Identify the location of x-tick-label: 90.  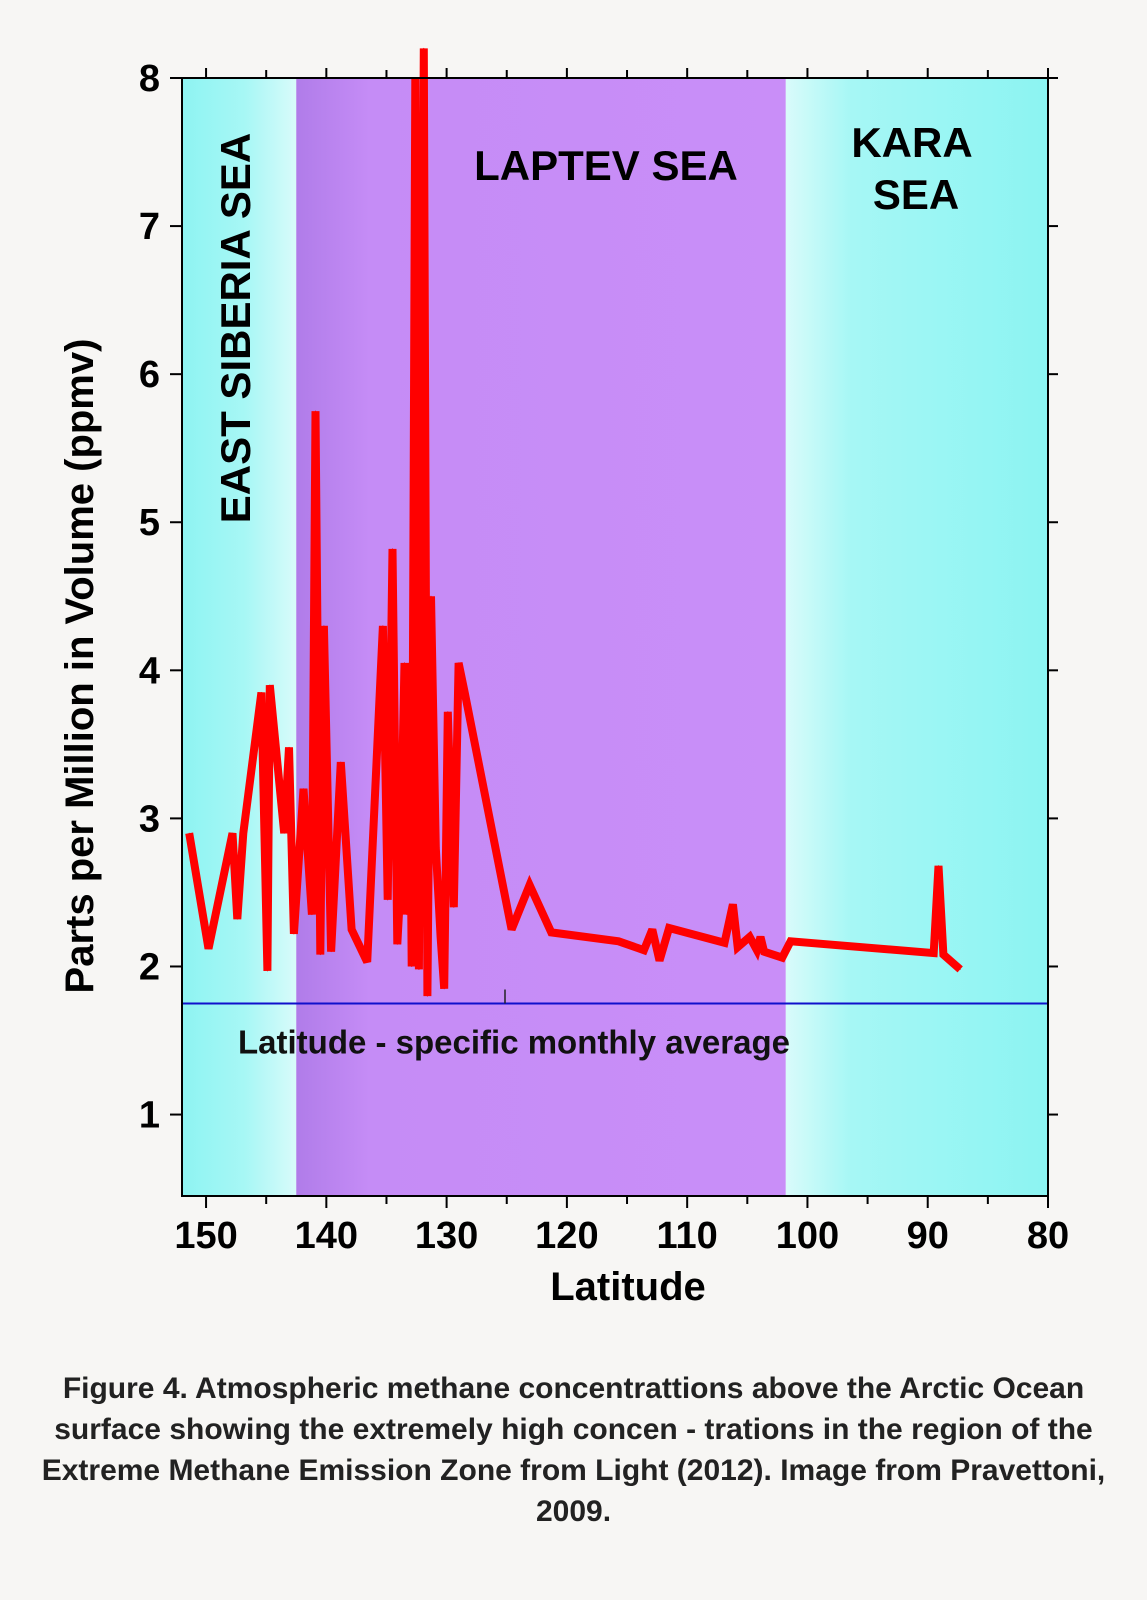
(928, 1236).